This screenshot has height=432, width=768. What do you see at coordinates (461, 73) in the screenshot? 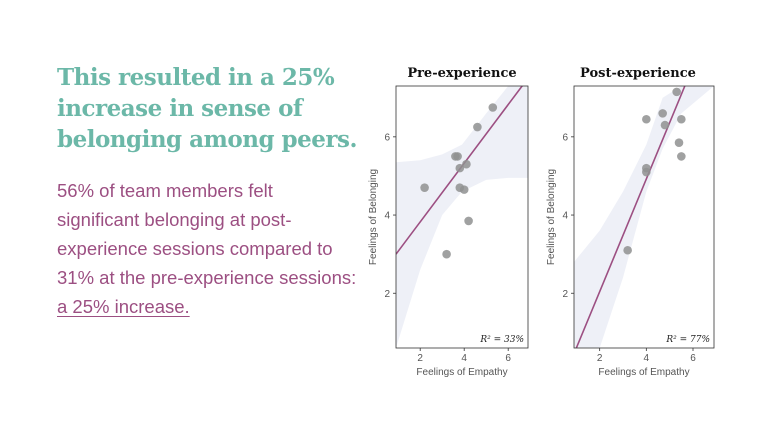
I see `chart-title: Pre-experience` at bounding box center [461, 73].